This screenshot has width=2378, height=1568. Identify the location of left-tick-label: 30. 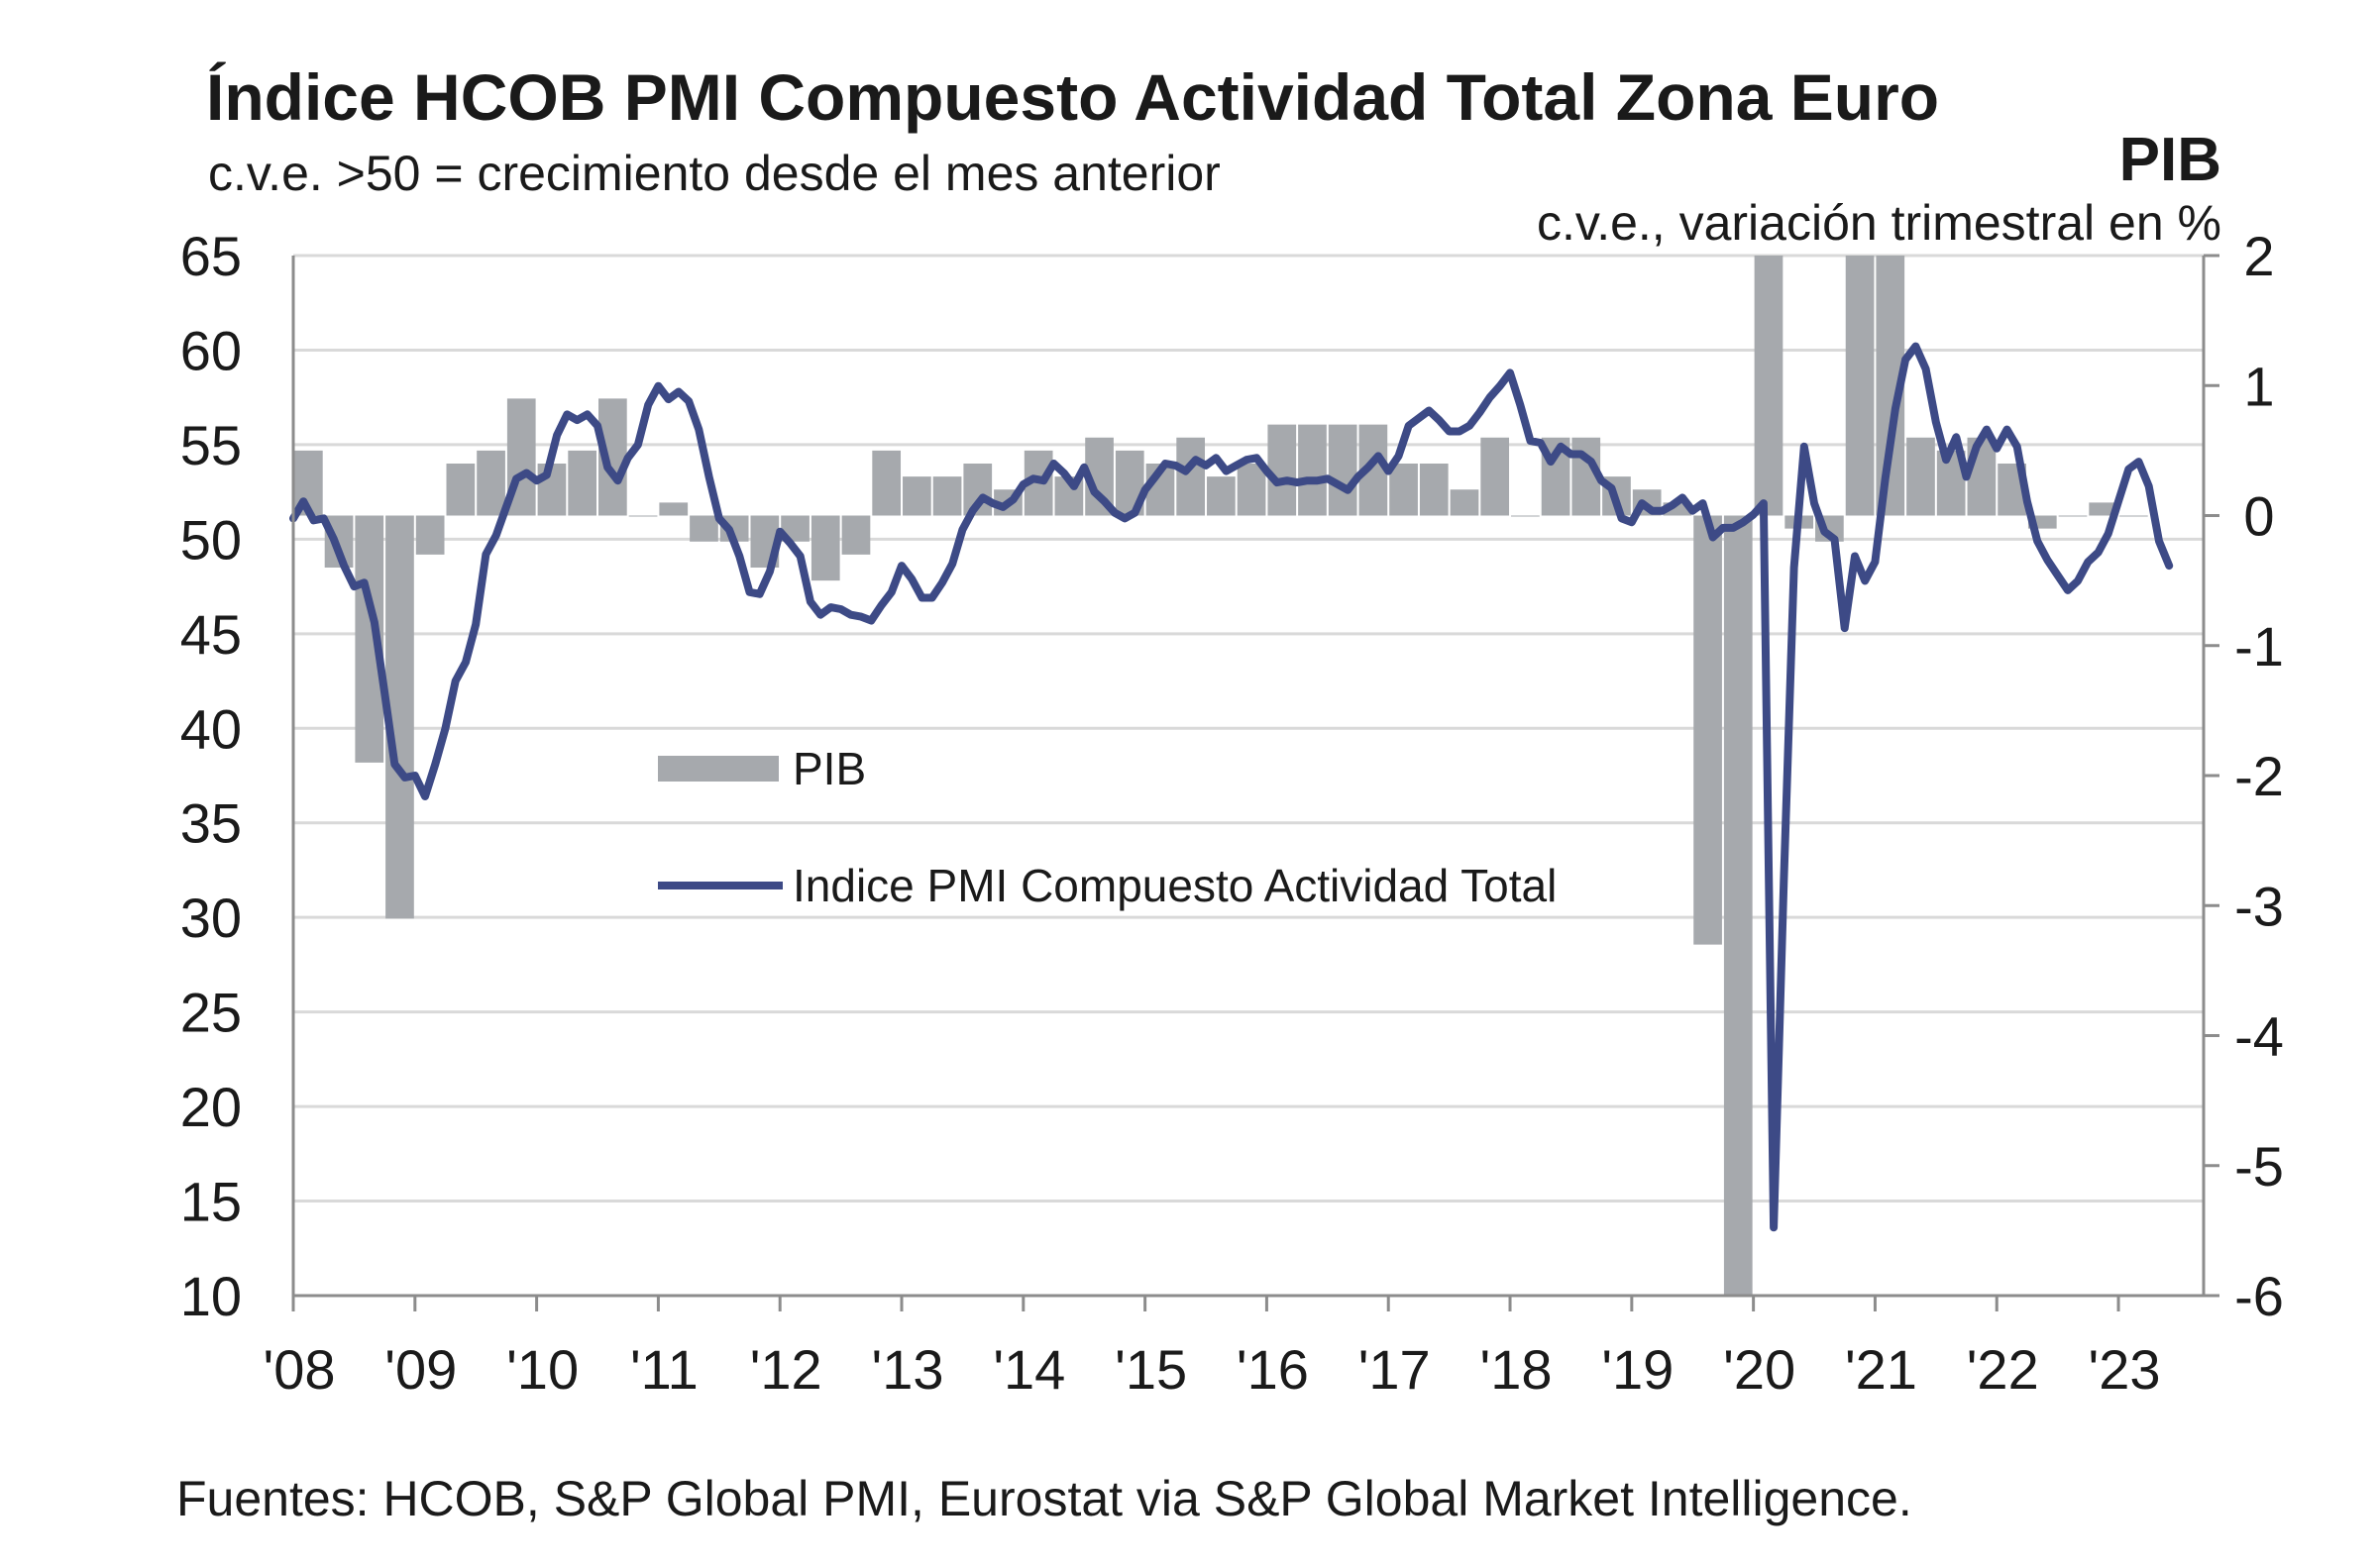
(211, 918).